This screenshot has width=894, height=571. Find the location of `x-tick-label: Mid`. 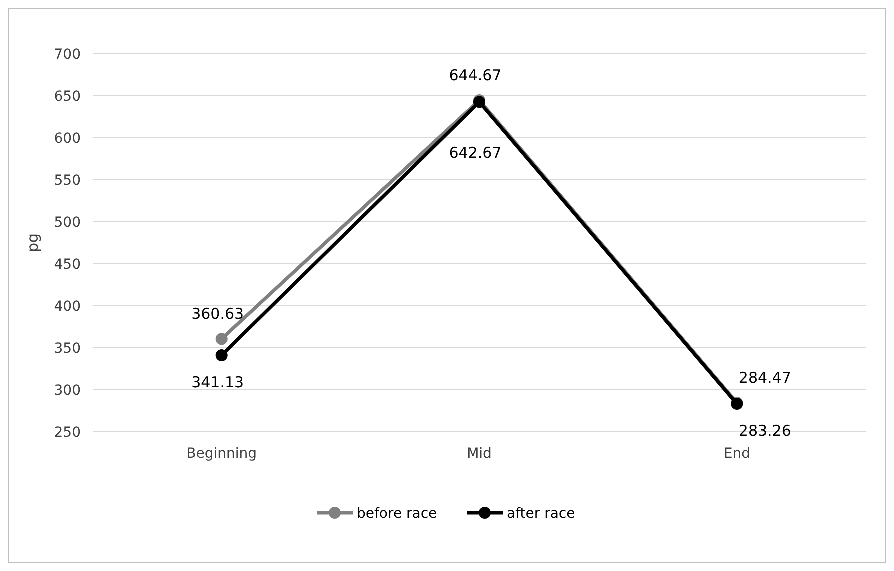

x-tick-label: Mid is located at coordinates (479, 454).